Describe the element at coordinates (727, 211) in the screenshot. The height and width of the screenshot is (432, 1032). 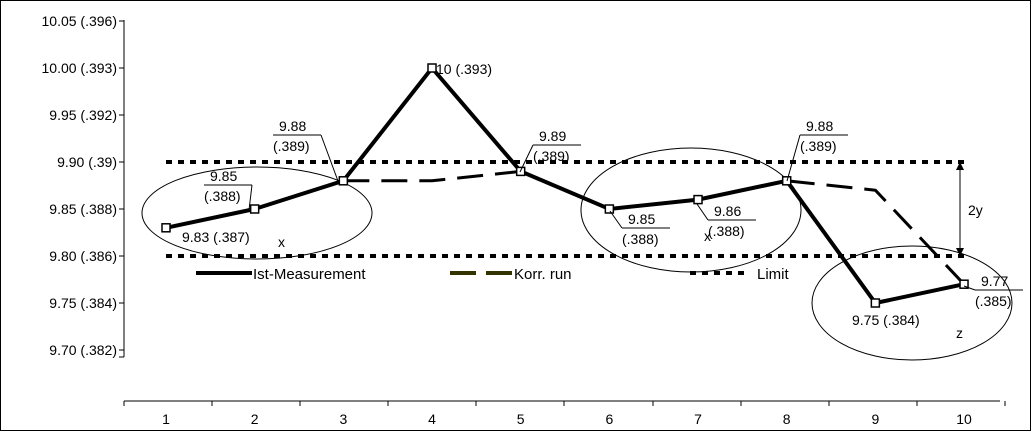
I see `annotation-value: 9.86` at that location.